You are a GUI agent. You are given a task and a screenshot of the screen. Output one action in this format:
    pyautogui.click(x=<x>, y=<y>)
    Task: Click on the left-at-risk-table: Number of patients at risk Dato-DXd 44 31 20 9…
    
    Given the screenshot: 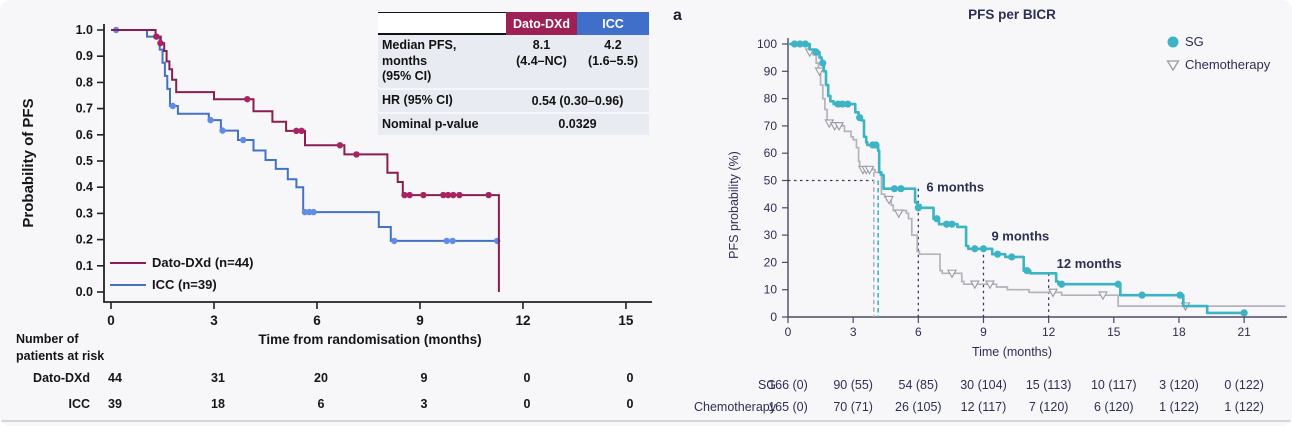 What is the action you would take?
    pyautogui.click(x=324, y=371)
    